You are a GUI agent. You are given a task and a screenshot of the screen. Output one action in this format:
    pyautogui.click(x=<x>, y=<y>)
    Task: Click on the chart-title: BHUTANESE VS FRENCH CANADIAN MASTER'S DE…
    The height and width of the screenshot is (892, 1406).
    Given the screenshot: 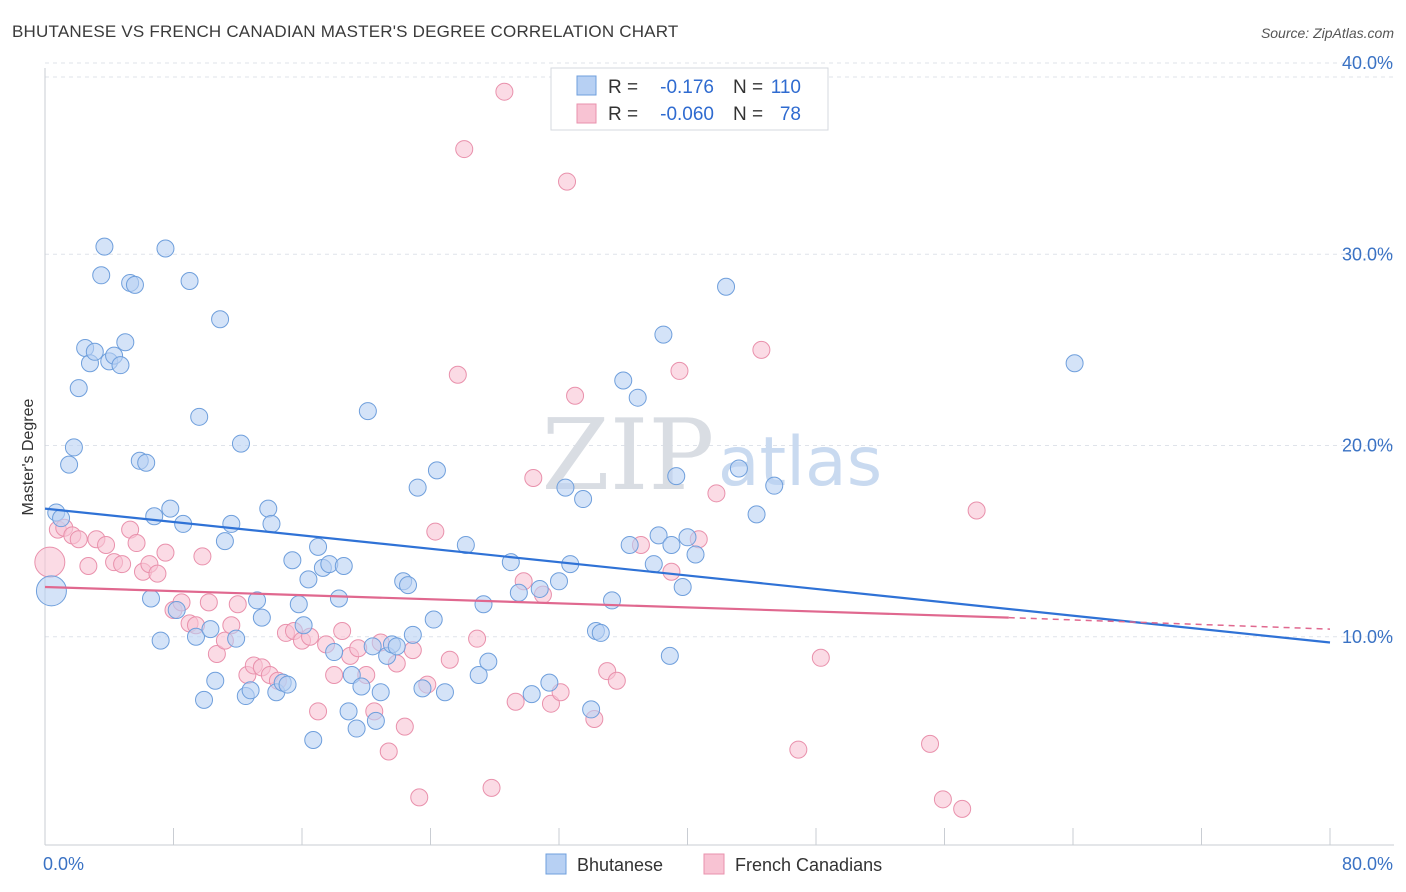 What is the action you would take?
    pyautogui.click(x=345, y=31)
    